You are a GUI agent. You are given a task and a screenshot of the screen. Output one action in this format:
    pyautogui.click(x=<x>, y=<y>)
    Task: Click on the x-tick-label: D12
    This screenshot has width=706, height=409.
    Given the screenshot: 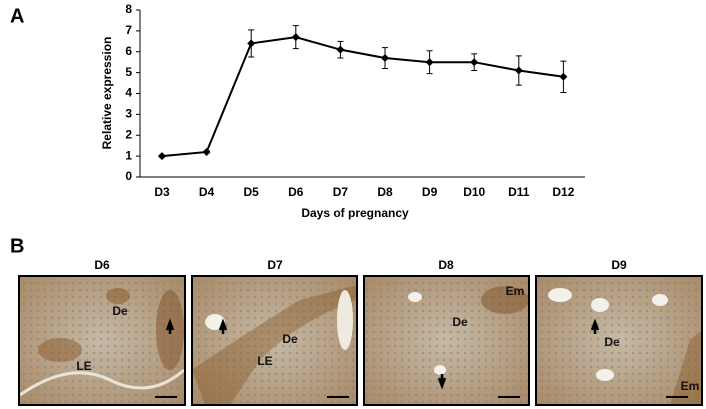 What is the action you would take?
    pyautogui.click(x=563, y=192)
    